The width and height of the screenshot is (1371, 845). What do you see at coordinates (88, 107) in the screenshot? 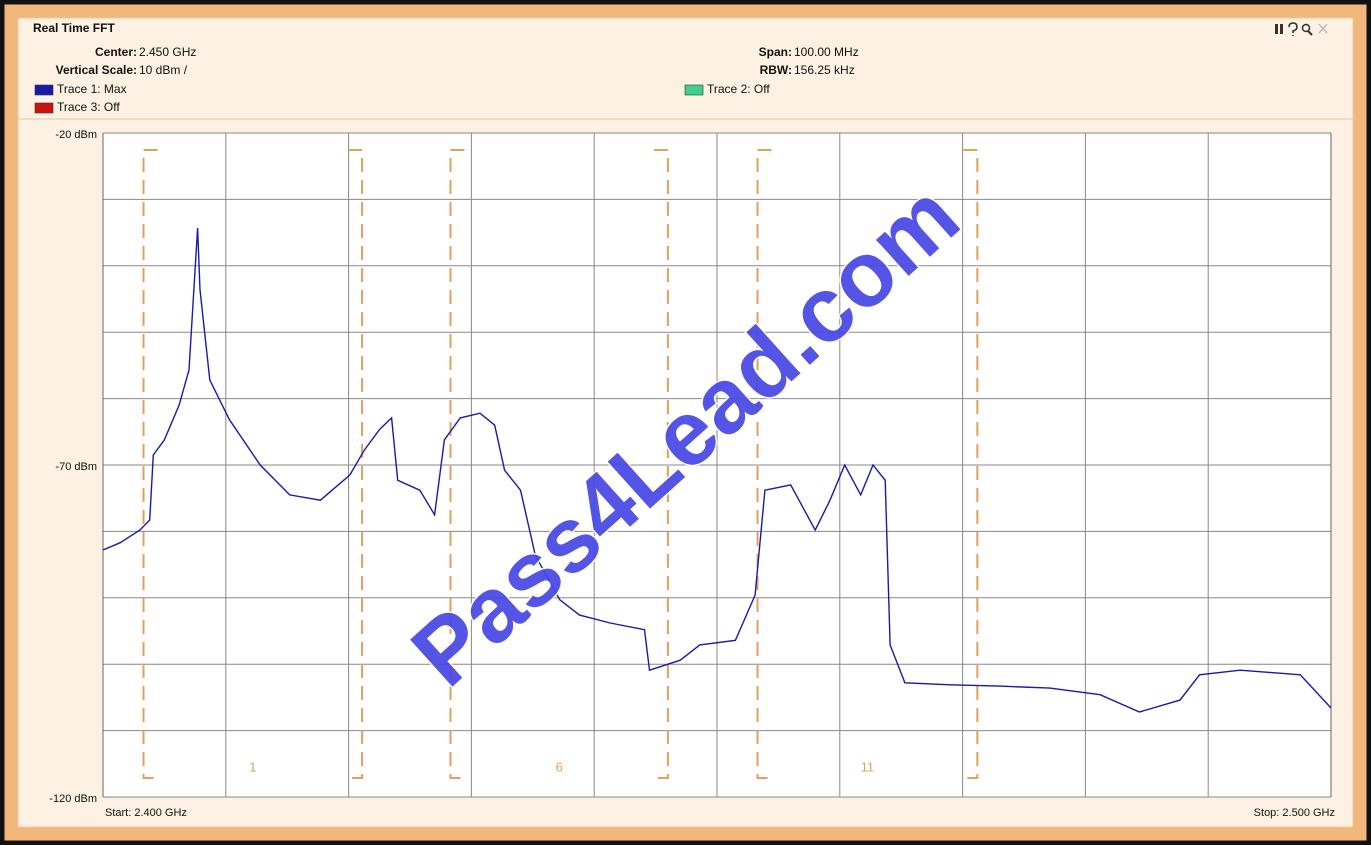
I see `legend-label: Trace 3: Off` at bounding box center [88, 107].